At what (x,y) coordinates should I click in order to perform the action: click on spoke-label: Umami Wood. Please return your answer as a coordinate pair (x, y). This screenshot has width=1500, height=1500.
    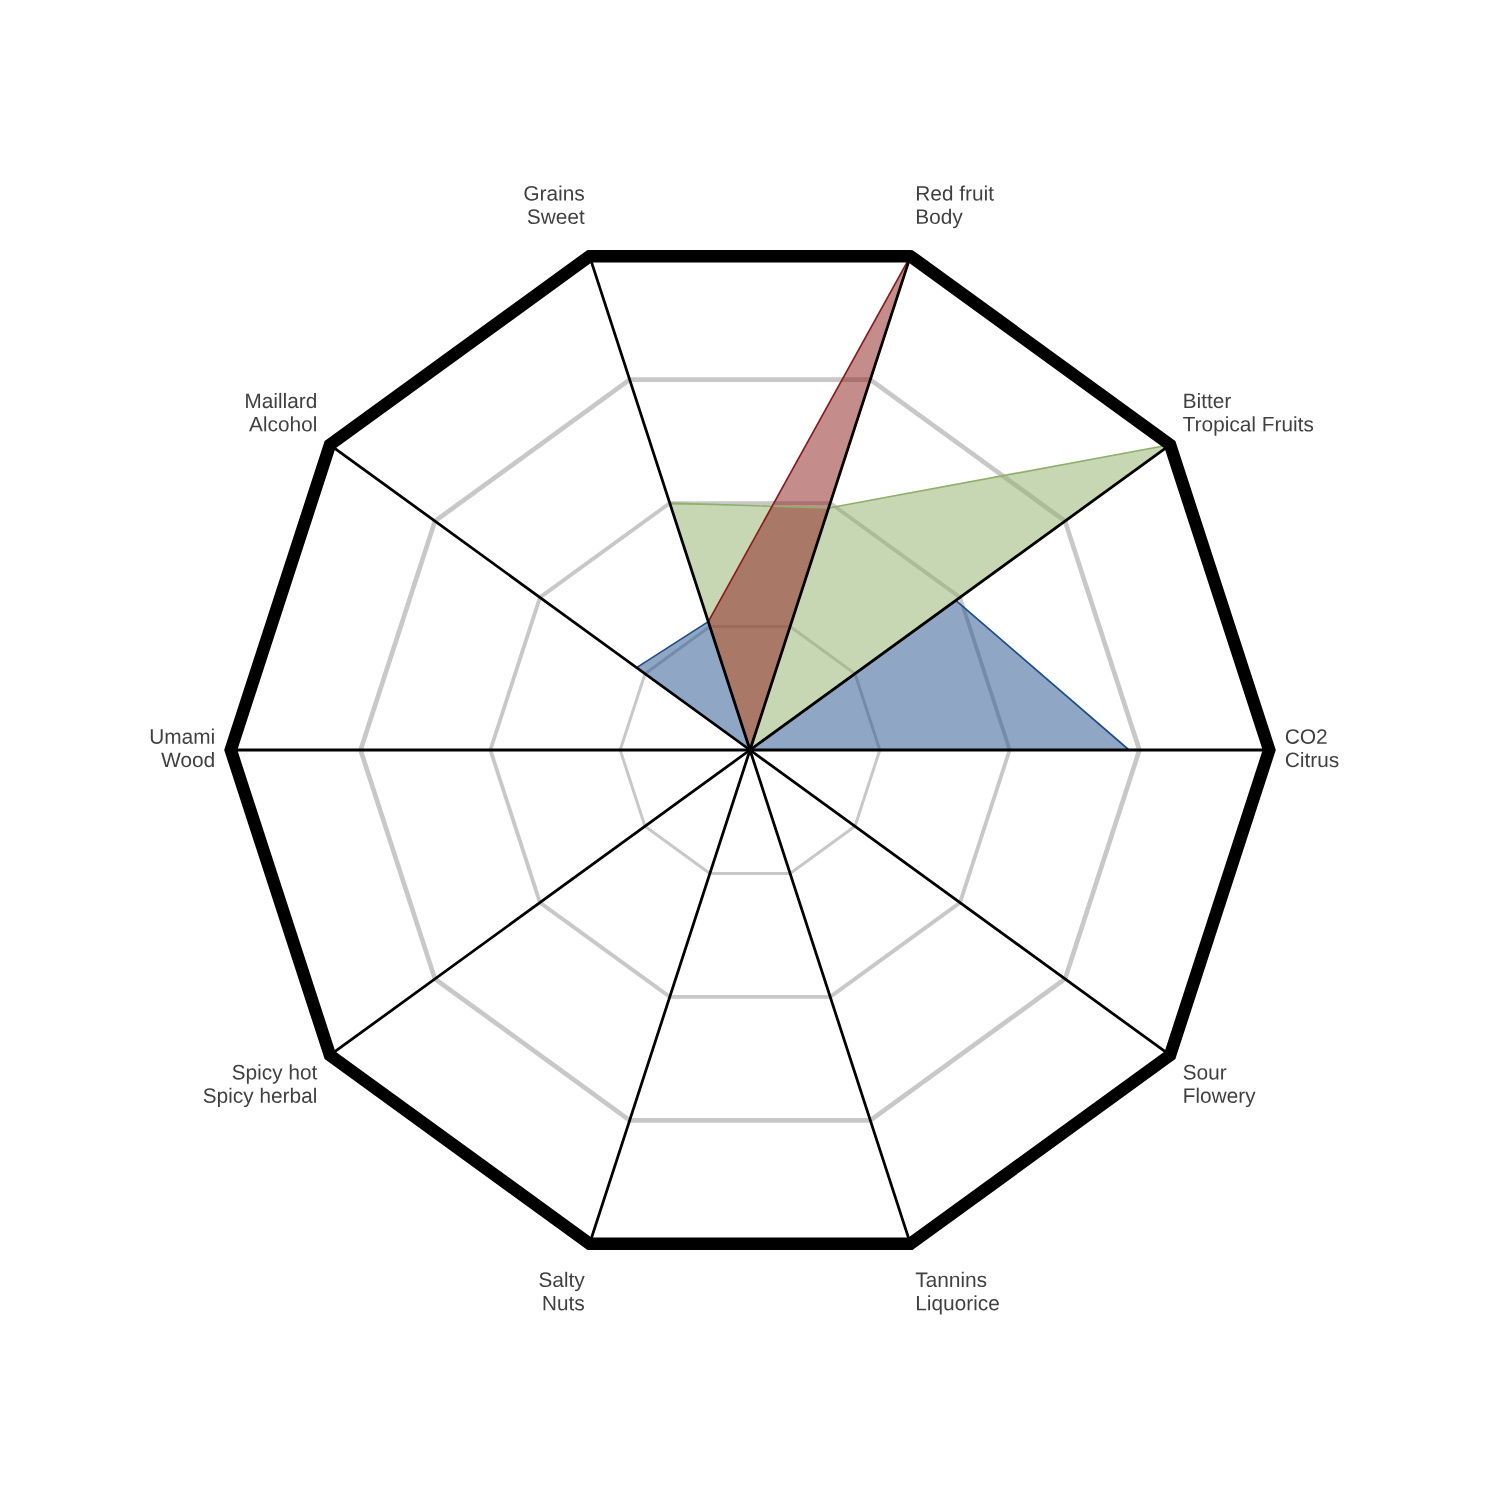
    Looking at the image, I should click on (182, 748).